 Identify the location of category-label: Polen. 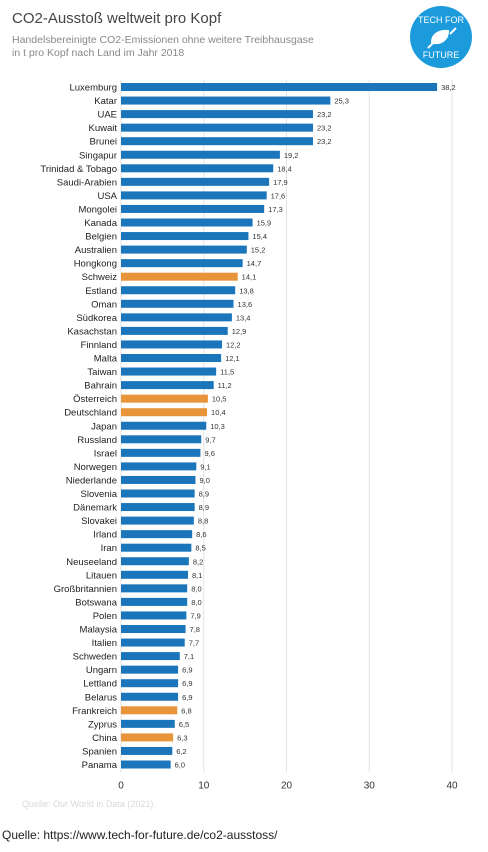
(105, 616).